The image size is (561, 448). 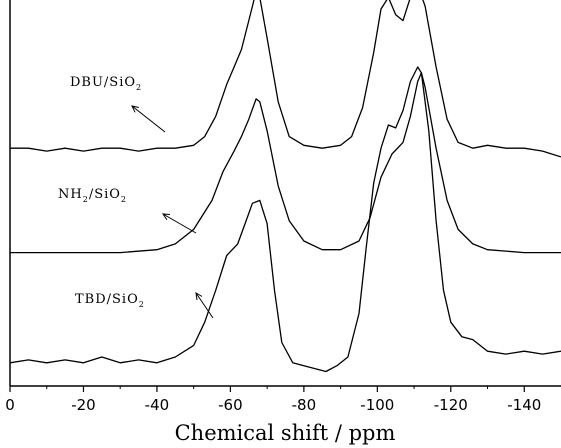 I want to click on series-label-1: NH2/SiO2, so click(x=92, y=195).